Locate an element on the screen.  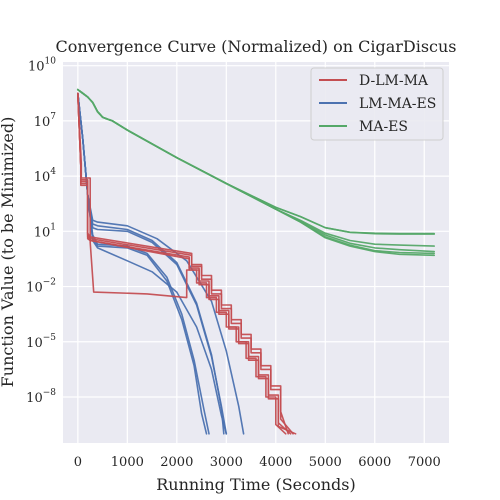
legend-box is located at coordinates (377, 104).